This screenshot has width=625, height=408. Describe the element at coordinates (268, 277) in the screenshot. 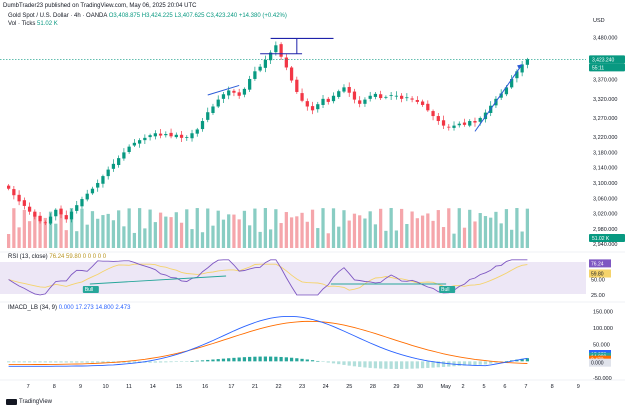

I see `rsi-ma-line` at that location.